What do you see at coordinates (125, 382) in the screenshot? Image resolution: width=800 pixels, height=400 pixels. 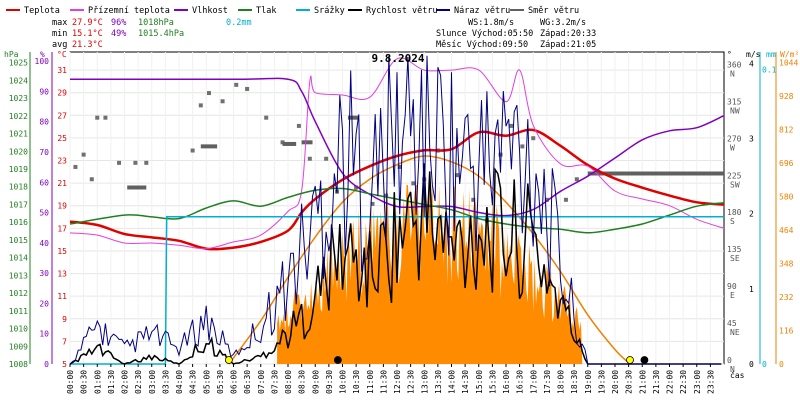 I see `x-tick-label: 02:00` at bounding box center [125, 382].